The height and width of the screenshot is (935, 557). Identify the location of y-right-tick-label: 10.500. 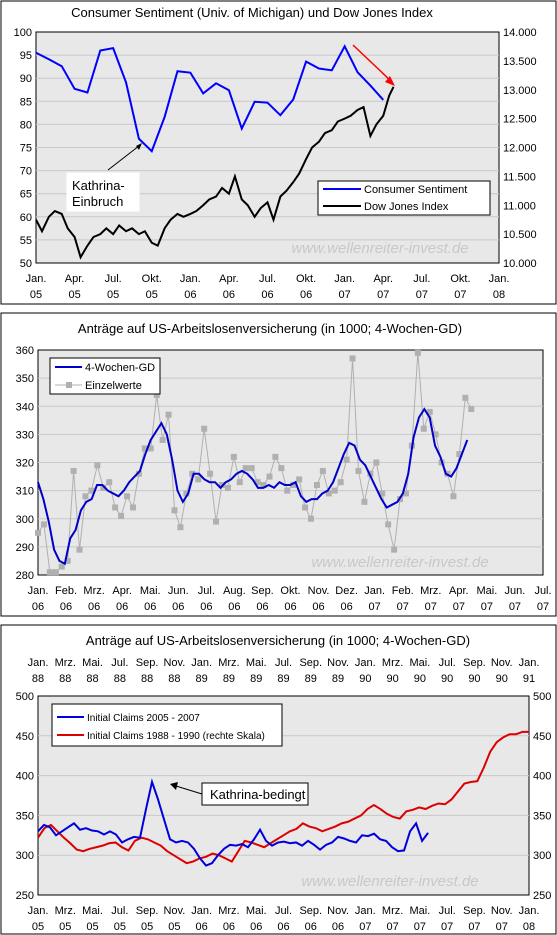
(520, 235).